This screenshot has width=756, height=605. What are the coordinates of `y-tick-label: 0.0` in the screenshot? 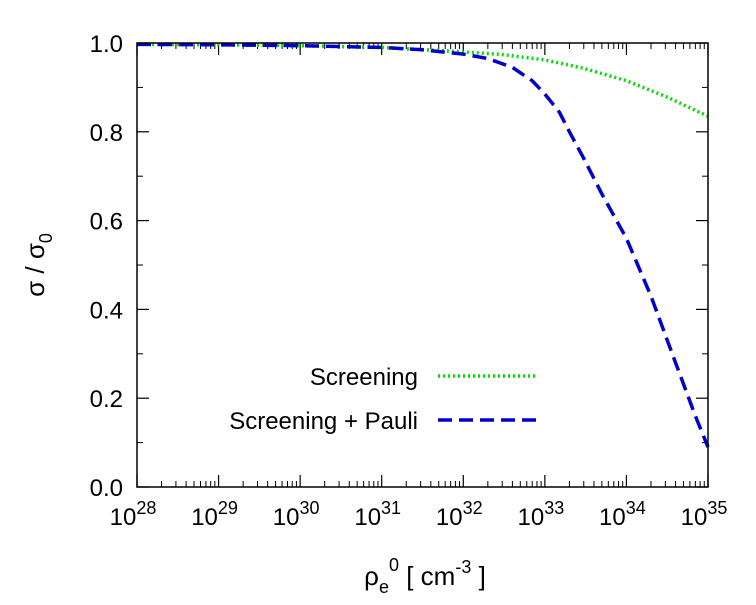 It's located at (106, 488).